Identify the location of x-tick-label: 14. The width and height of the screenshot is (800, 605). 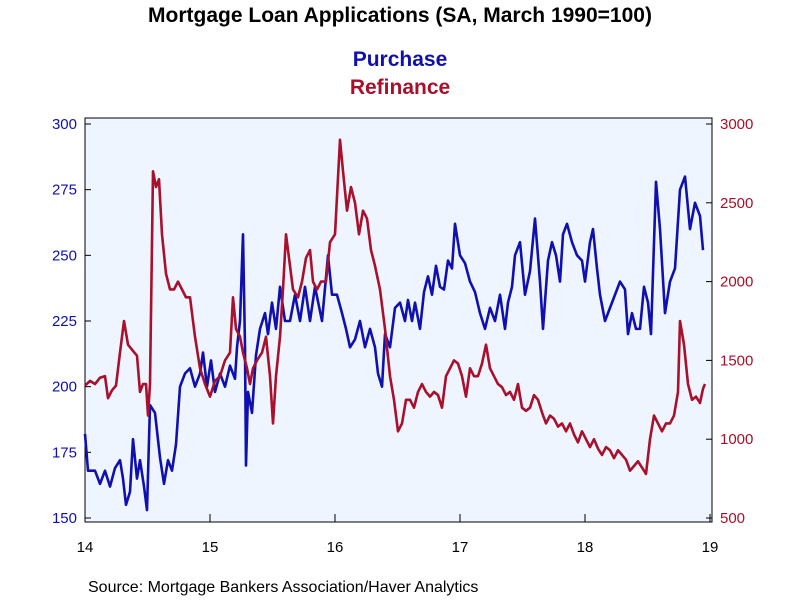
(85, 547).